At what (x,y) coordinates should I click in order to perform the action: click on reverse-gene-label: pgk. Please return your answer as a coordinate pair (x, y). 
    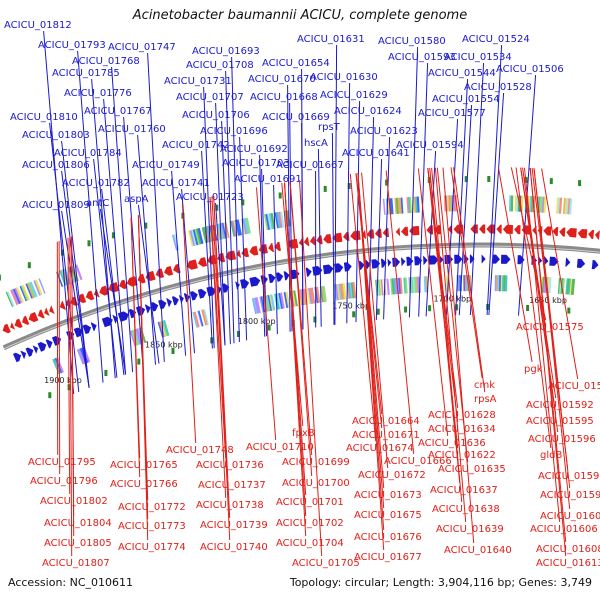
    Looking at the image, I should click on (533, 369).